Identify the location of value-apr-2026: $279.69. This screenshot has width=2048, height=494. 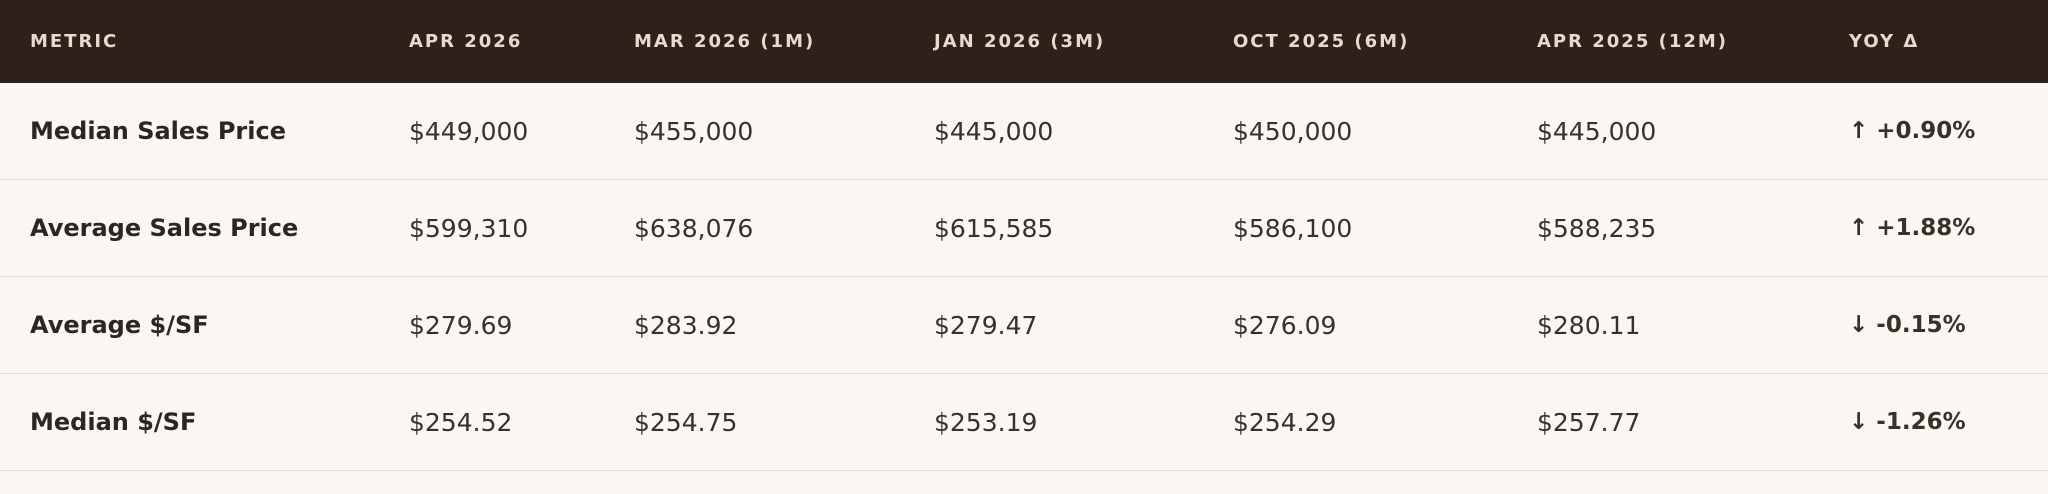
(461, 325).